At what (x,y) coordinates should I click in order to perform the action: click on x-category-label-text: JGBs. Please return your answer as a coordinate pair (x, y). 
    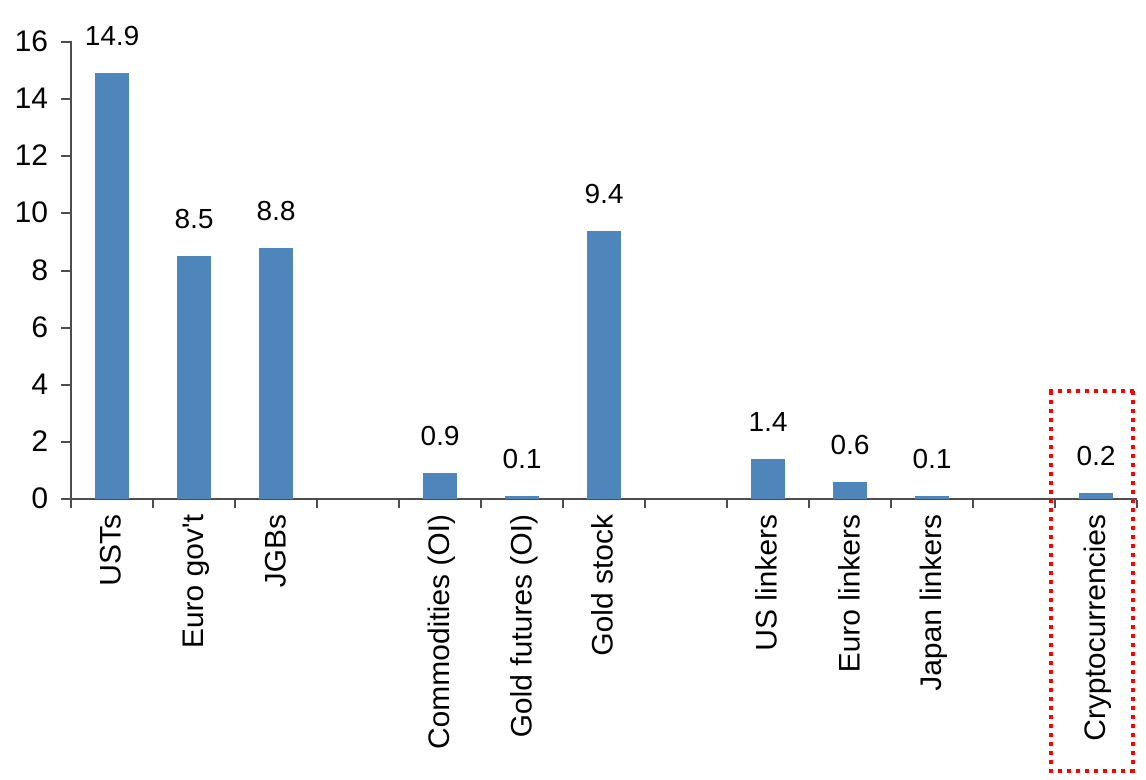
    Looking at the image, I should click on (275, 551).